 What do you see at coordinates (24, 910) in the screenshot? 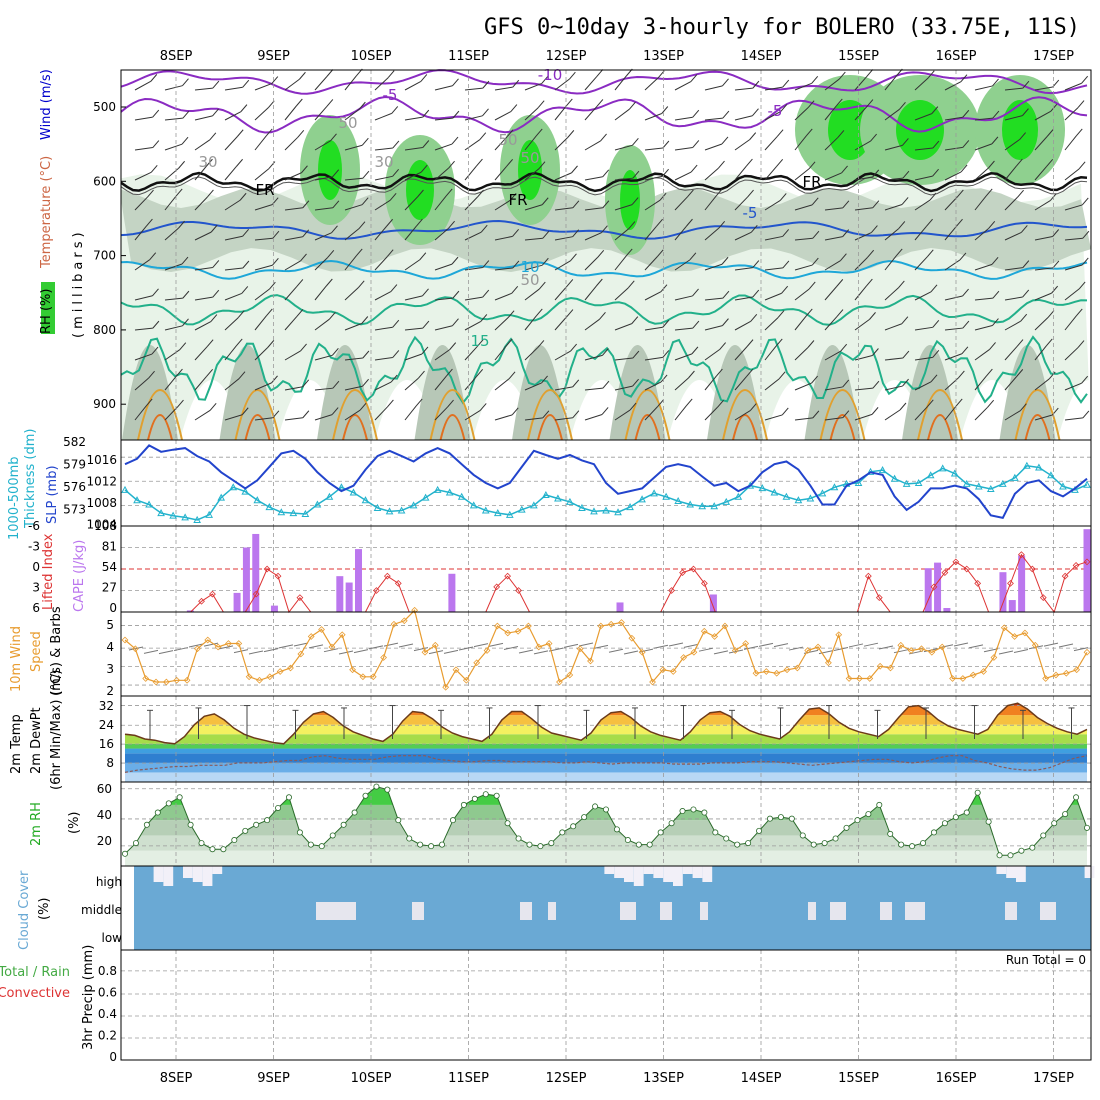
I see `cloud-label-a: Cloud Cover` at bounding box center [24, 910].